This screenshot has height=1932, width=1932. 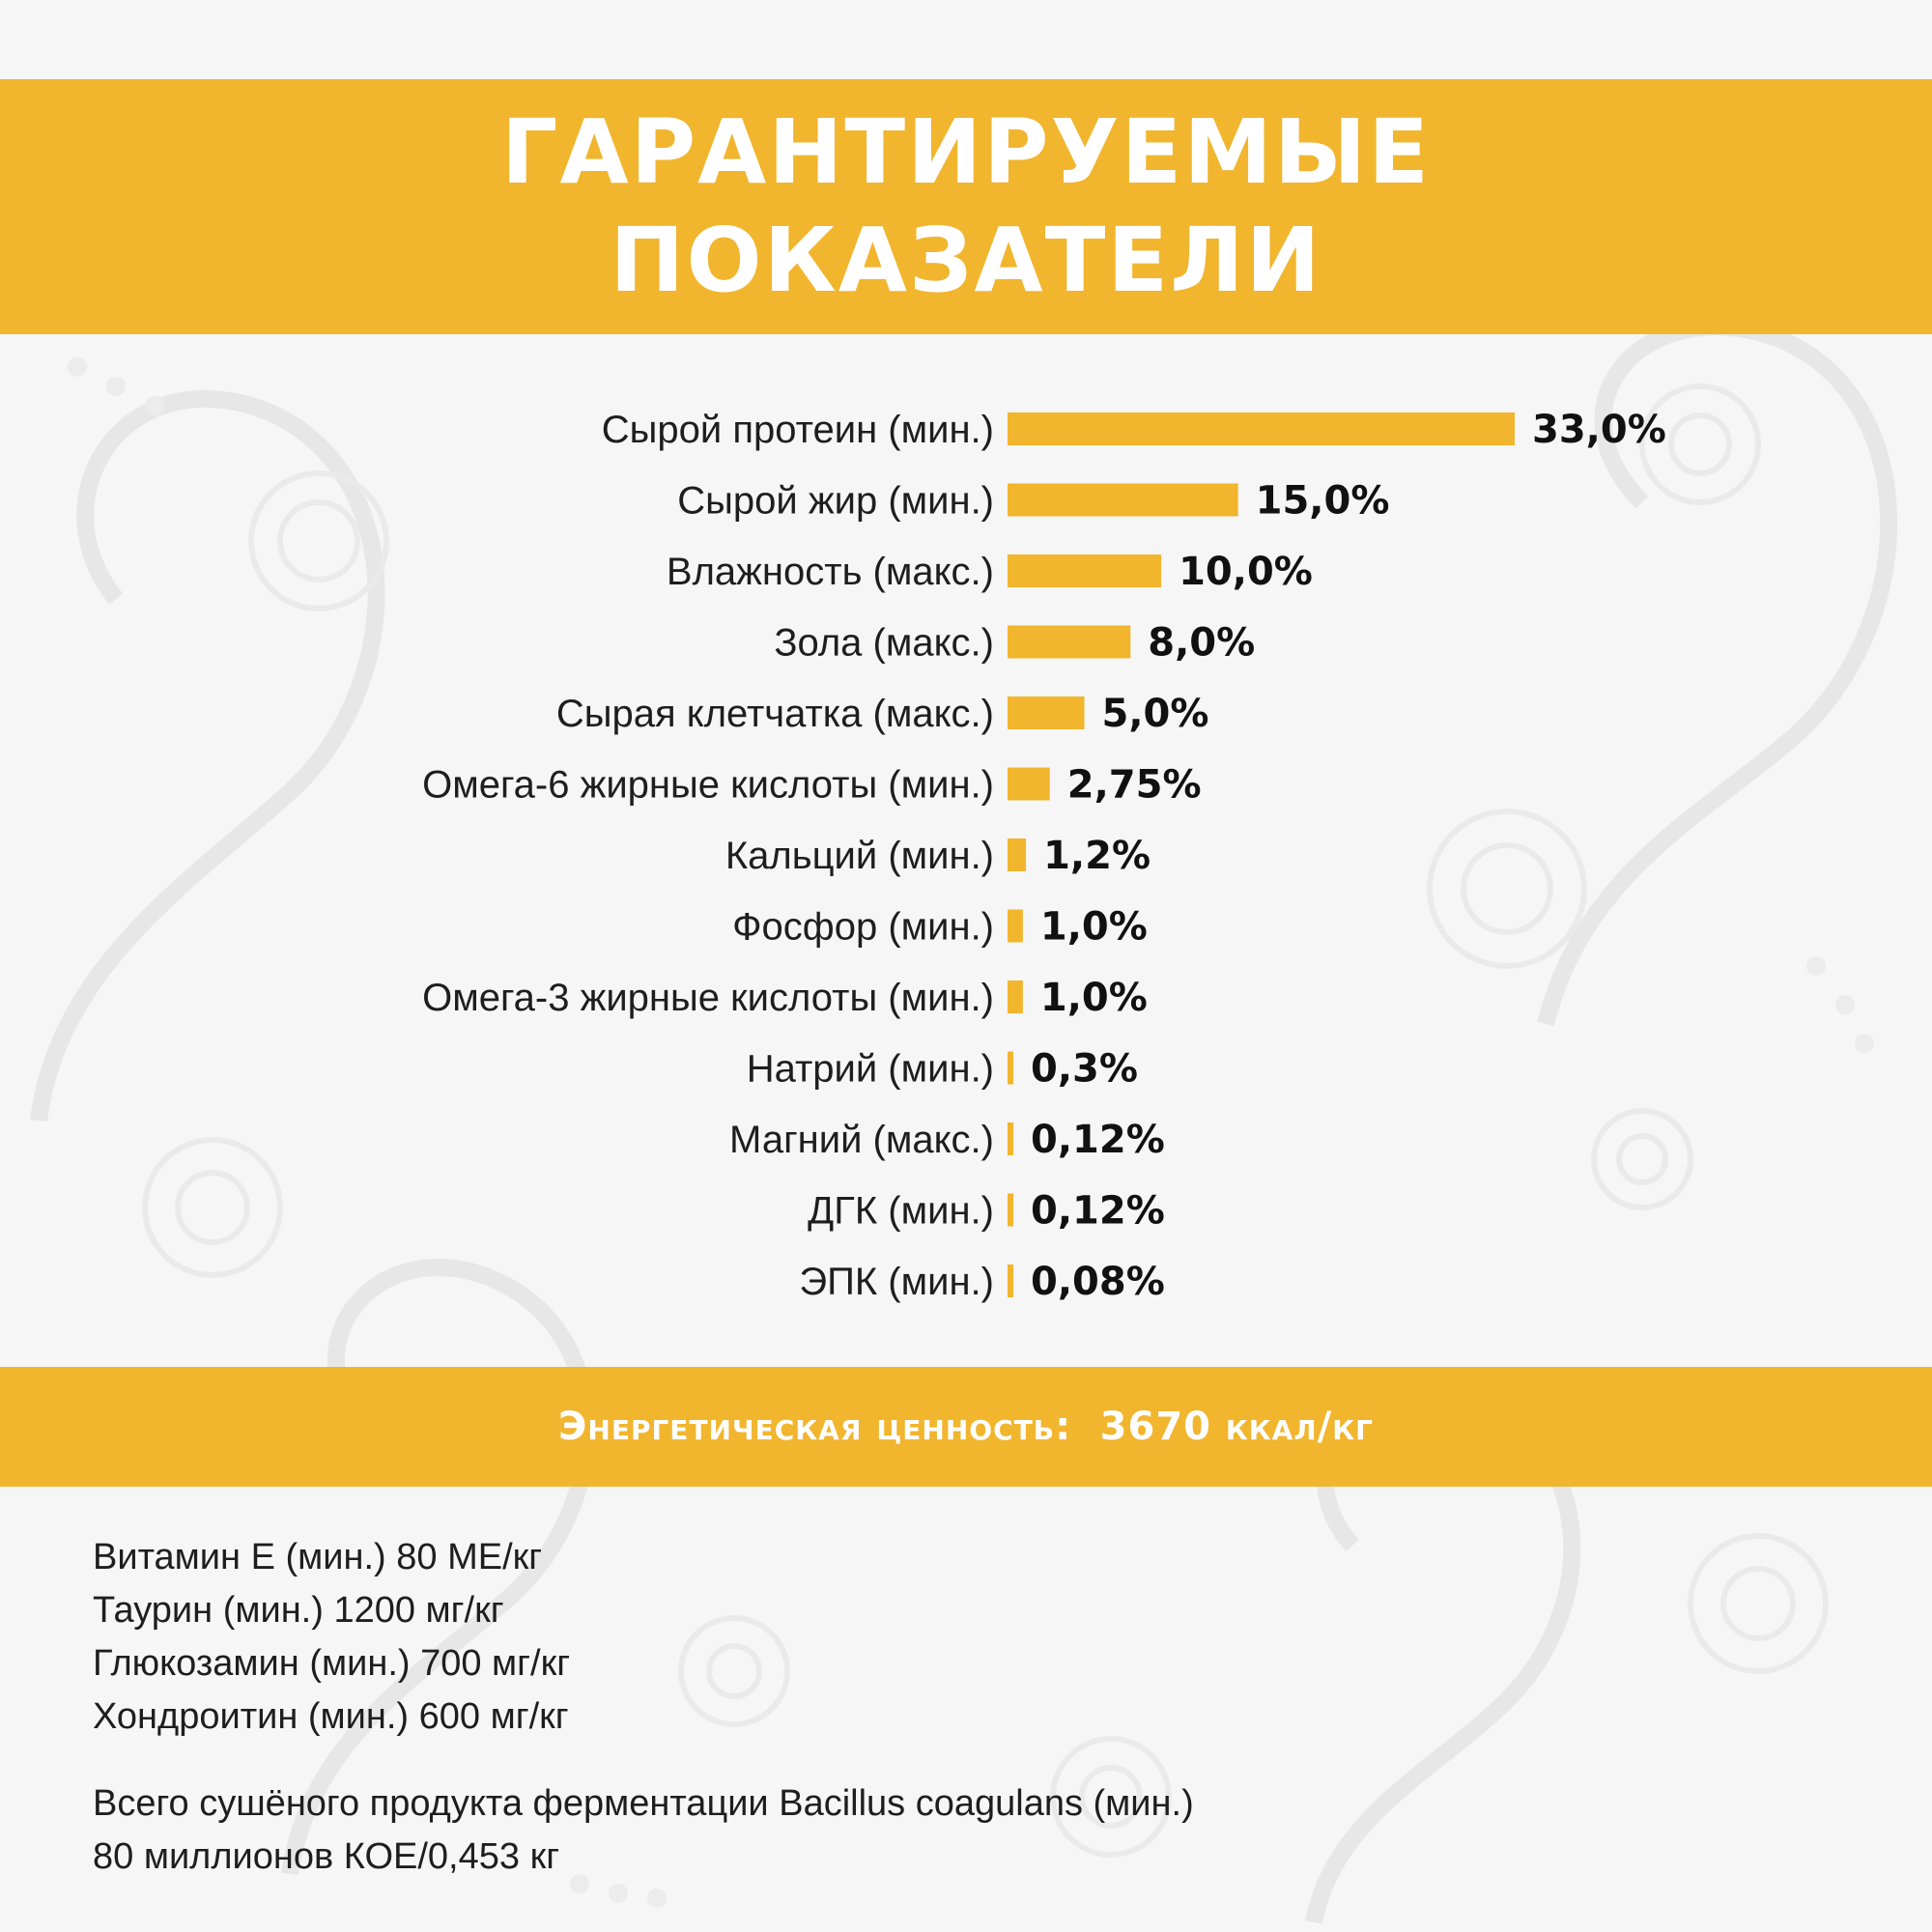 What do you see at coordinates (966, 206) in the screenshot?
I see `title-banner: ГАРАНТИРУЕМЫЕ ПОКАЗАТЕЛИ` at bounding box center [966, 206].